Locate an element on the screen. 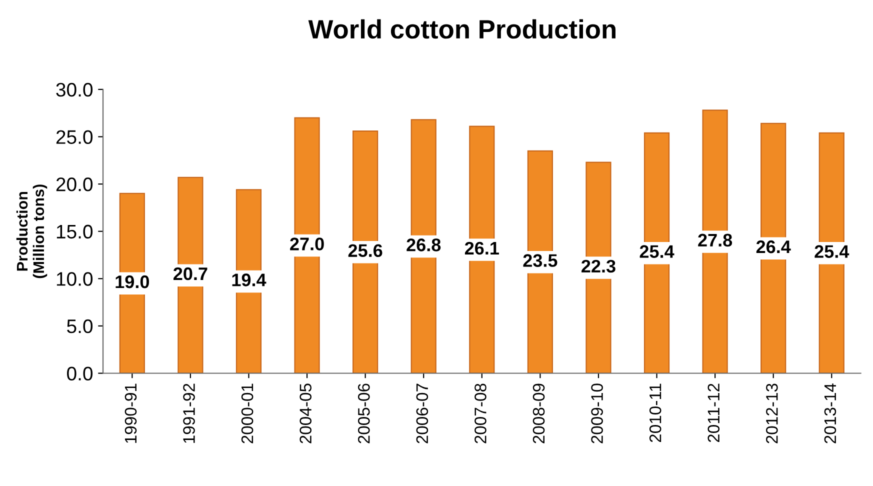  x-tick-label: 2006-07 is located at coordinates (422, 414).